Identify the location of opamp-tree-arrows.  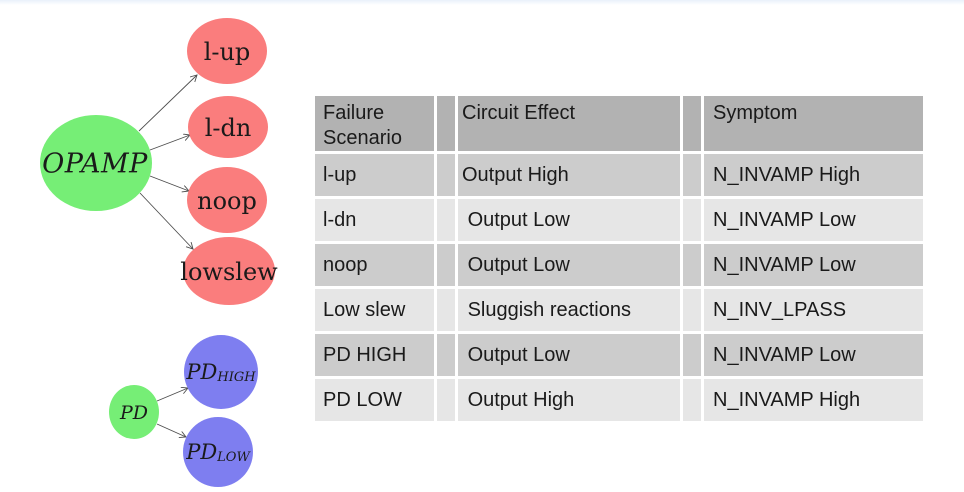
(167, 162).